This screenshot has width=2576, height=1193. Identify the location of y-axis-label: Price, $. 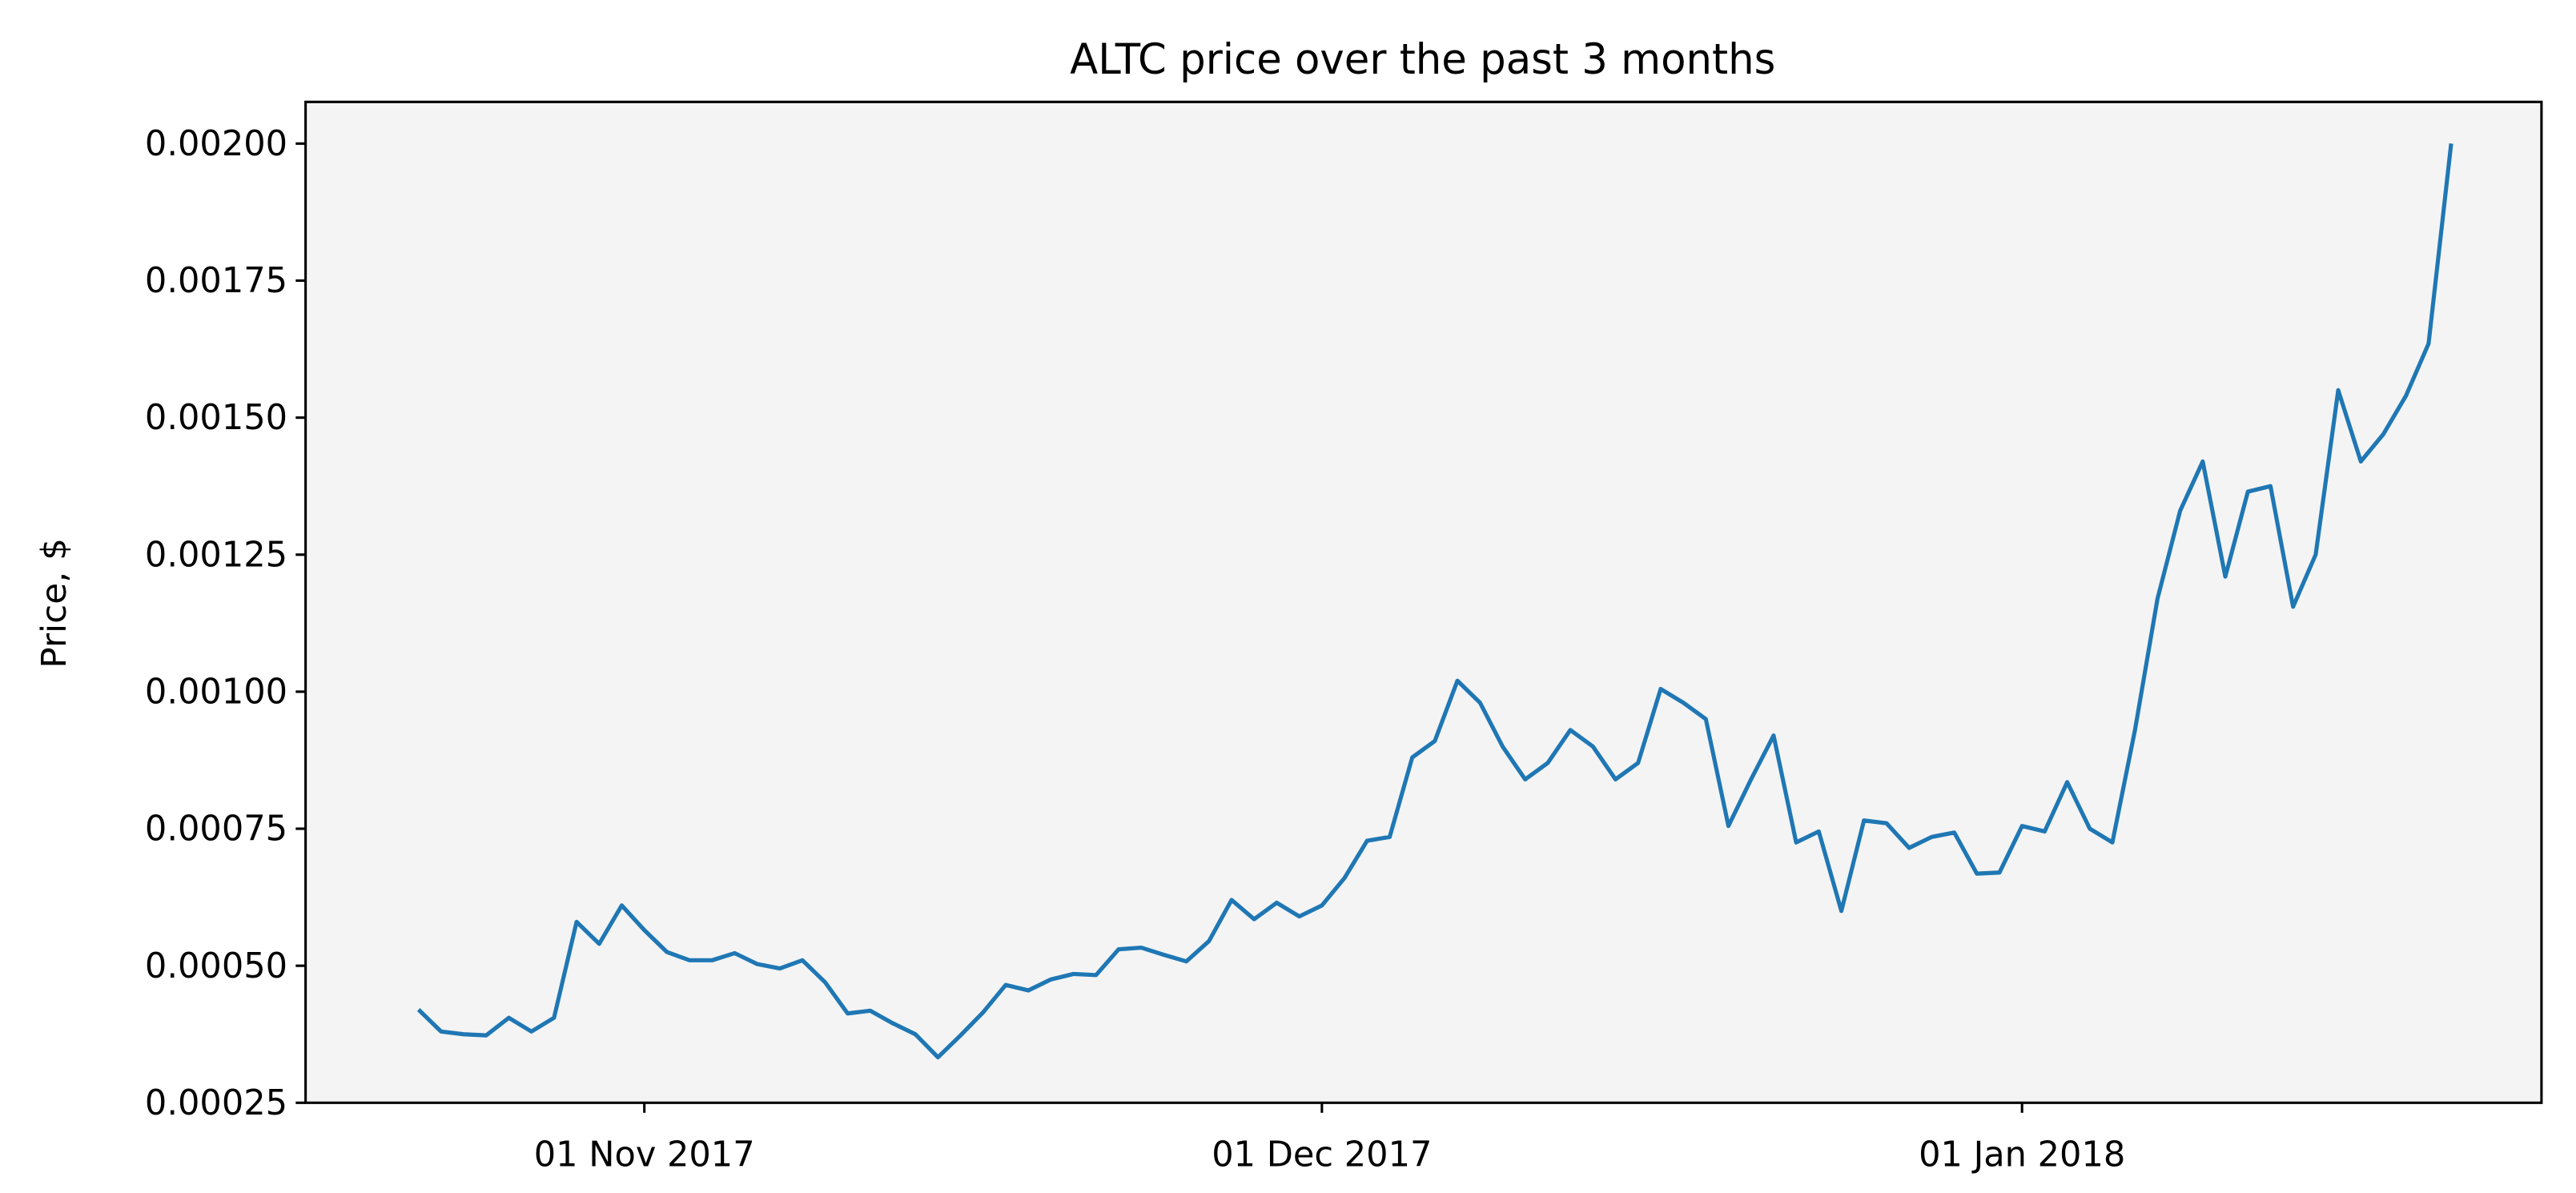
(54, 604).